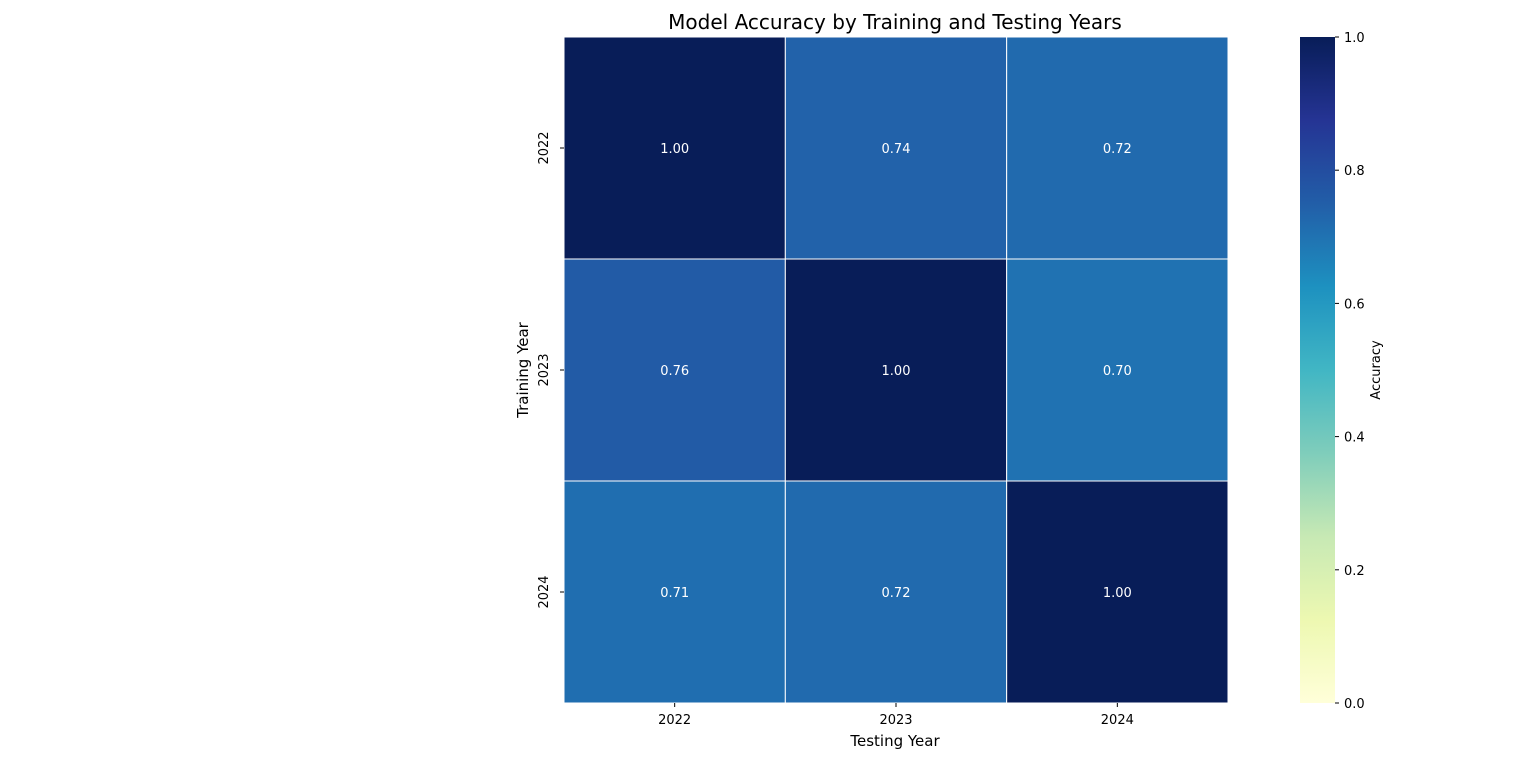 The height and width of the screenshot is (766, 1536). What do you see at coordinates (1376, 370) in the screenshot?
I see `colorbar-label: Accuracy` at bounding box center [1376, 370].